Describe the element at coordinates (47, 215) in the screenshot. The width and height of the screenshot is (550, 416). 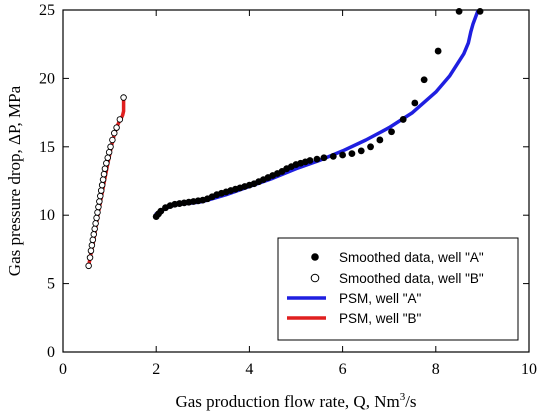
I see `y-tick-label: 10` at that location.